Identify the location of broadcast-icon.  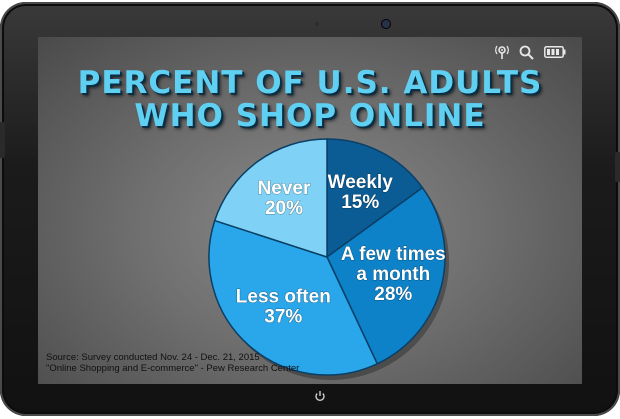
(502, 52).